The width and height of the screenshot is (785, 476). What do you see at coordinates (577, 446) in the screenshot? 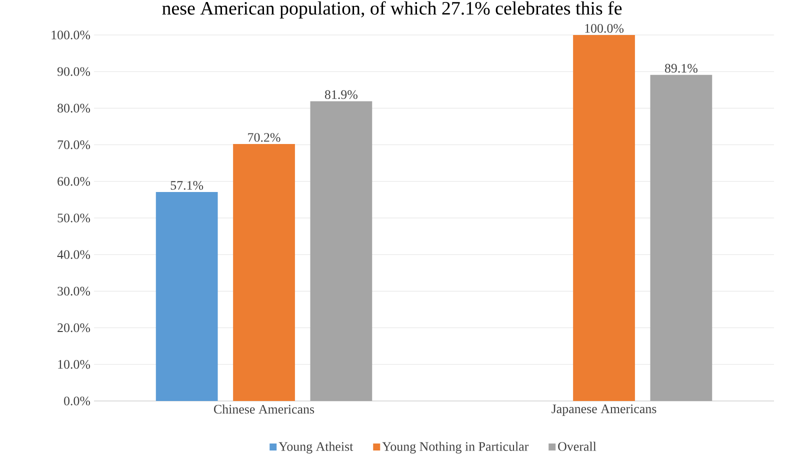
I see `legend-label: Overall` at bounding box center [577, 446].